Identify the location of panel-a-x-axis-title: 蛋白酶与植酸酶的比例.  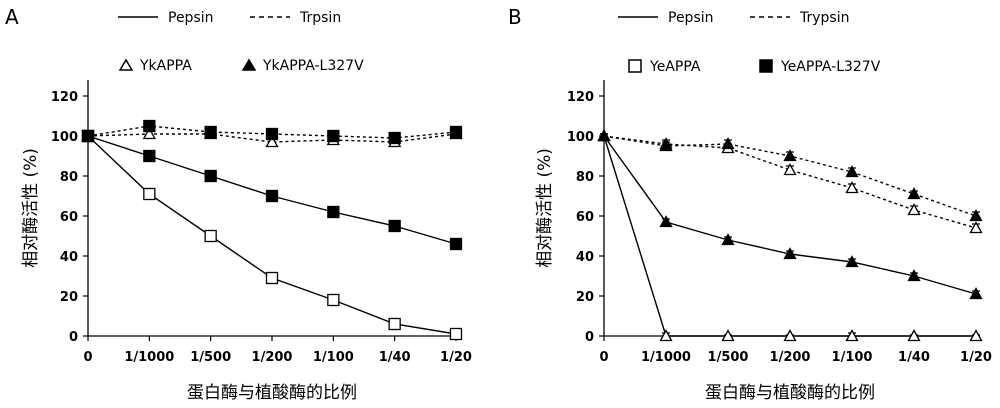
(272, 393).